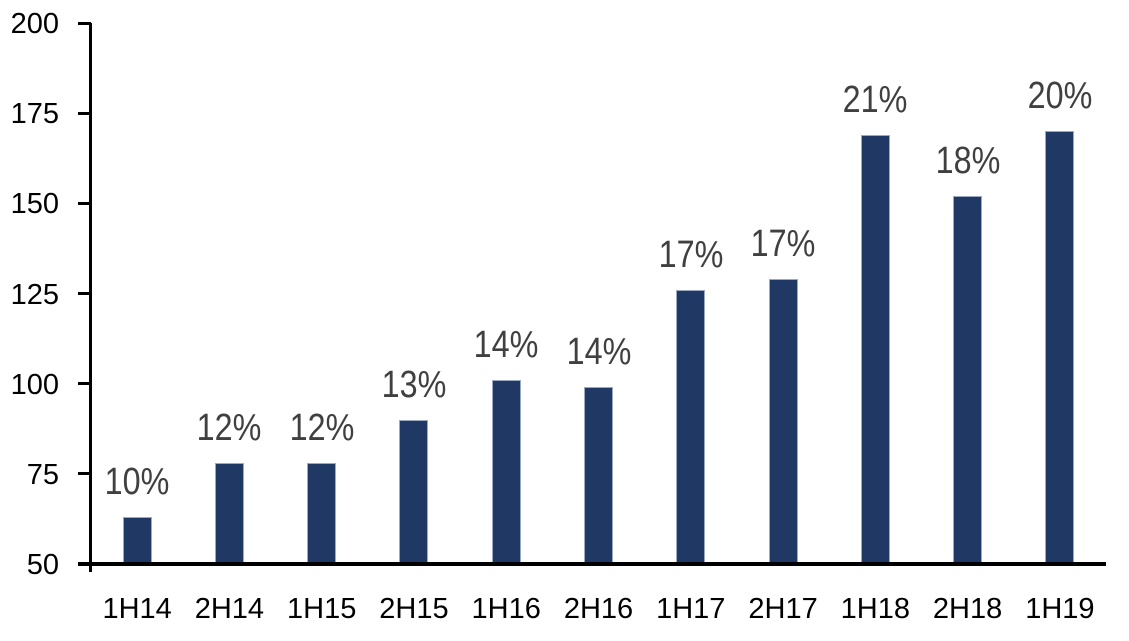 The image size is (1129, 641). What do you see at coordinates (968, 381) in the screenshot?
I see `bar-2H18` at bounding box center [968, 381].